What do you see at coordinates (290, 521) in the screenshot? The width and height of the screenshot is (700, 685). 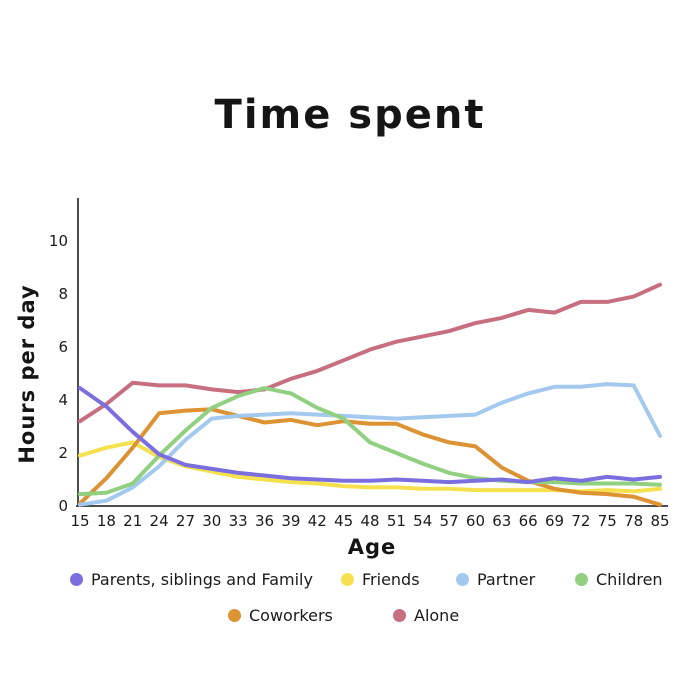 I see `x-tick-label-39: 39` at bounding box center [290, 521].